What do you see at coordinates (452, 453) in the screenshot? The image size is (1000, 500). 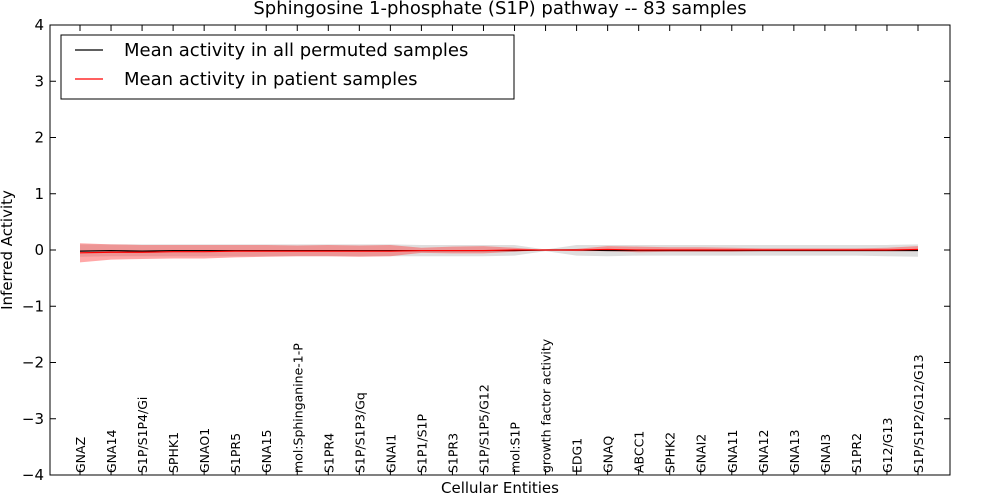 I see `x-tick-label: S1PR3` at bounding box center [452, 453].